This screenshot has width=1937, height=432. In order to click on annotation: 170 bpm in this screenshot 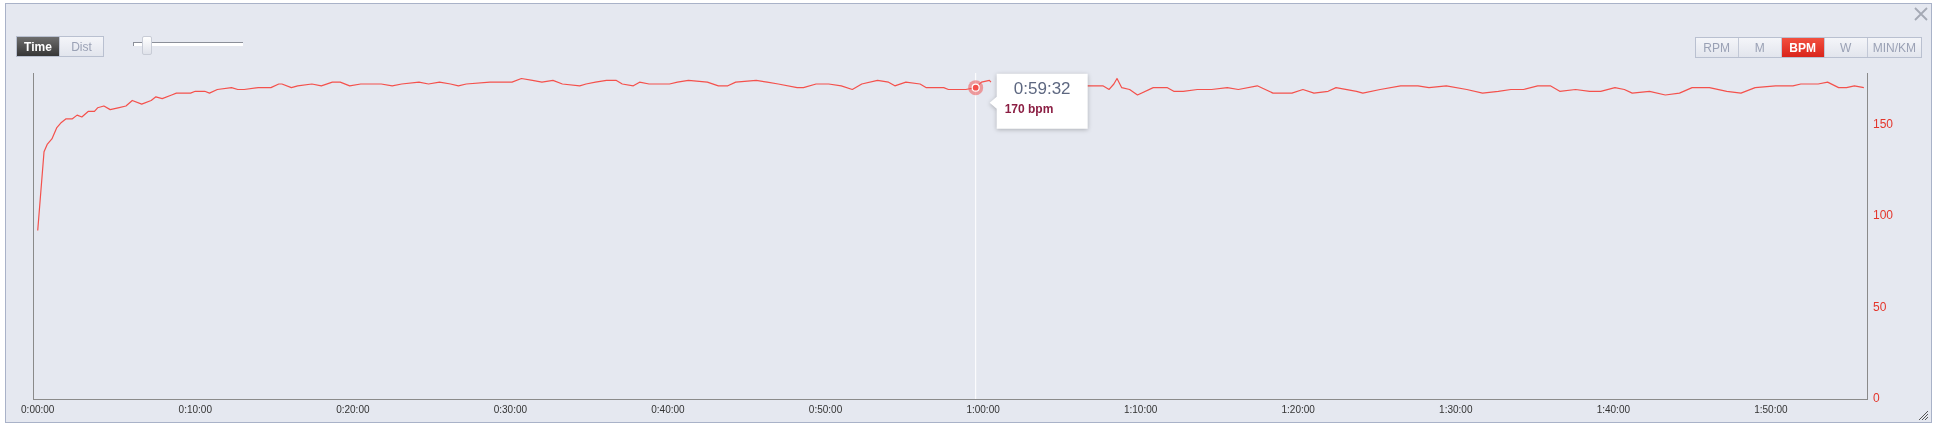, I will do `click(1029, 108)`.